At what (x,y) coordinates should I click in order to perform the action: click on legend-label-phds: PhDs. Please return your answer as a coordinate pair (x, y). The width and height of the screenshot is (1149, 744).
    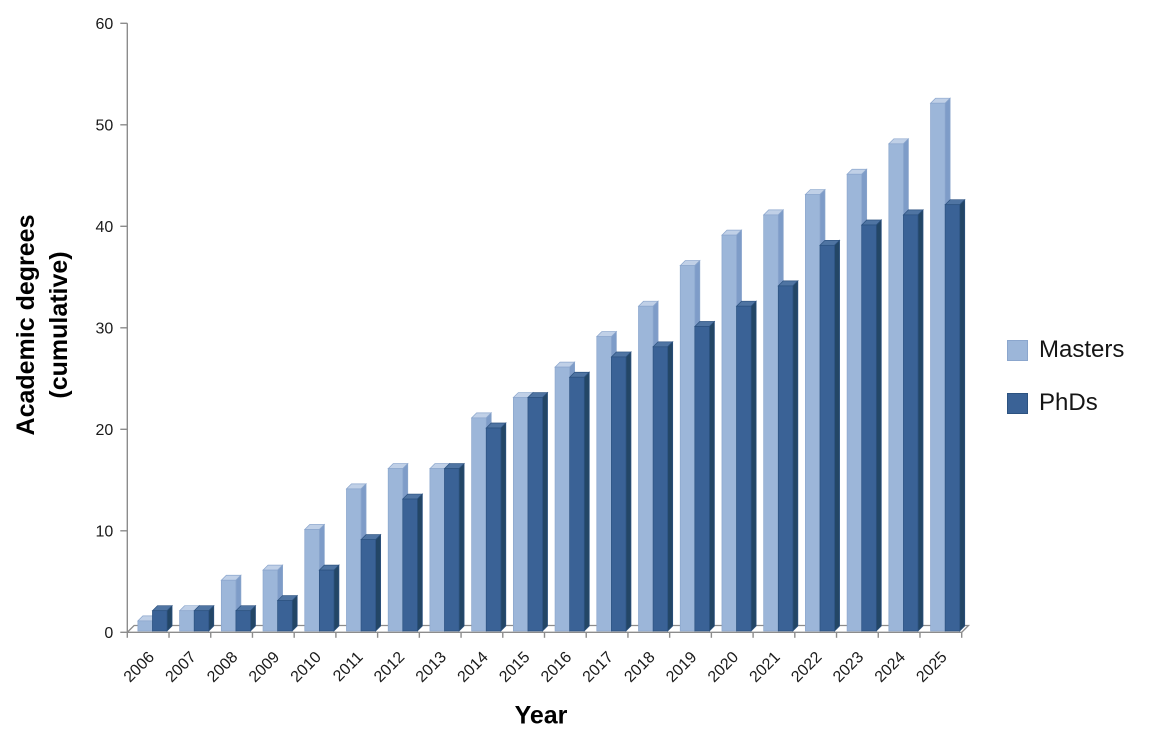
    Looking at the image, I should click on (1068, 402).